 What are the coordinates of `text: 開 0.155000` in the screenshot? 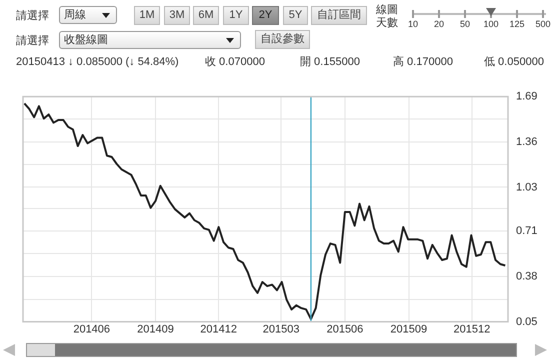 It's located at (330, 62).